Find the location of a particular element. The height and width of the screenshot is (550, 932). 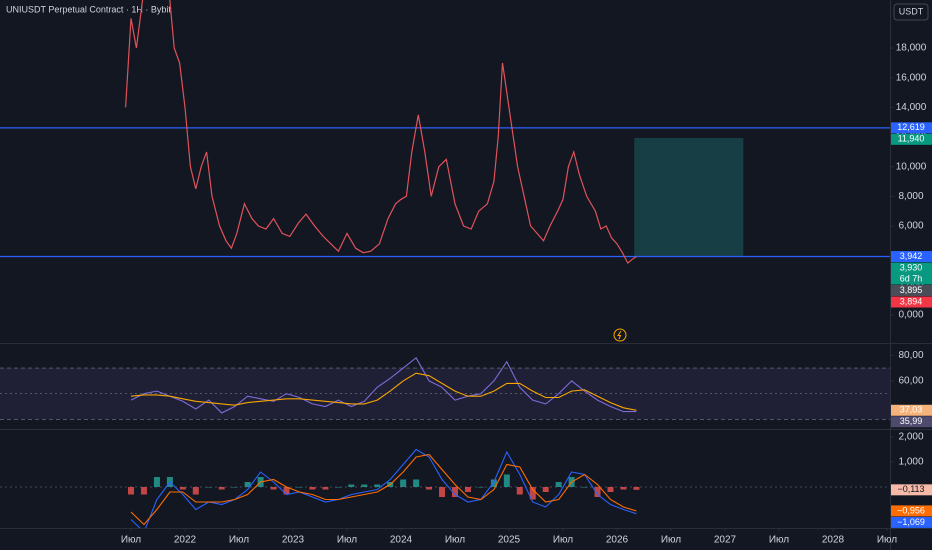

countdown-tag is located at coordinates (911, 279).